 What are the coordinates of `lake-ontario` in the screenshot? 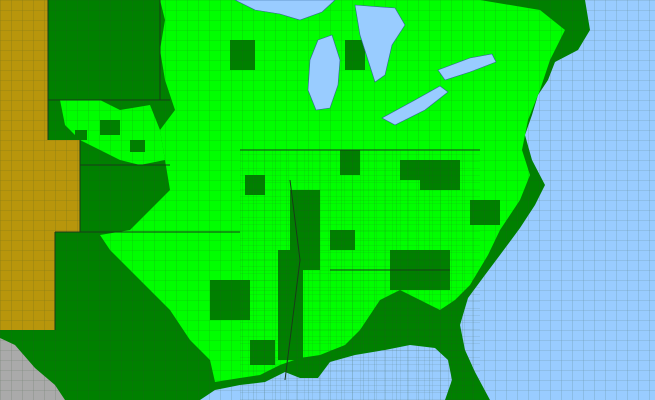 It's located at (467, 67).